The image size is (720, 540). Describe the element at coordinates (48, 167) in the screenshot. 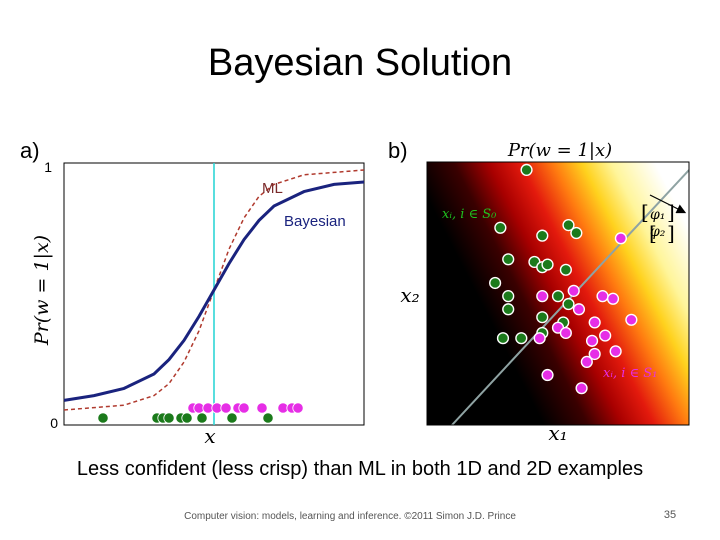

I see `y-tick-top: 1` at that location.